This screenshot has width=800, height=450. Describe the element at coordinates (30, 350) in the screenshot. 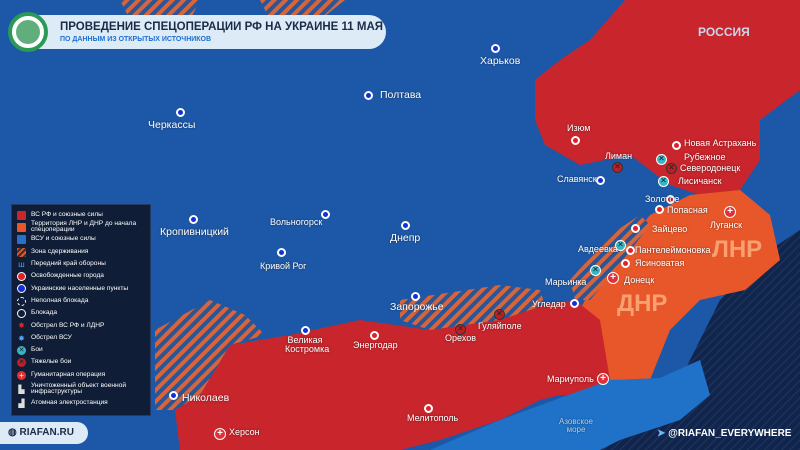

I see `legend-item: ✕ Бои` at that location.